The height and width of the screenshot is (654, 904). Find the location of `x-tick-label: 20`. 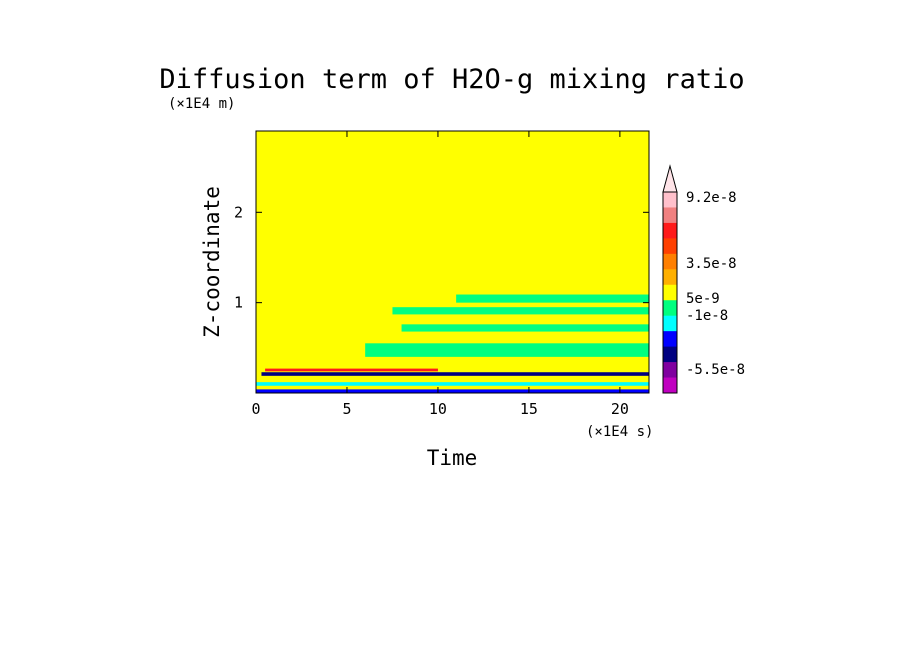

x-tick-label: 20 is located at coordinates (620, 409).